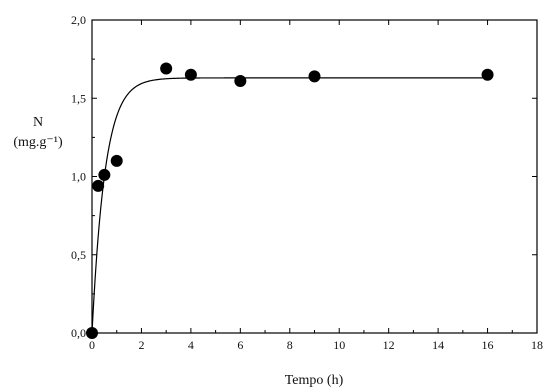 Image resolution: width=544 pixels, height=392 pixels. I want to click on x-tick-label: 12, so click(389, 345).